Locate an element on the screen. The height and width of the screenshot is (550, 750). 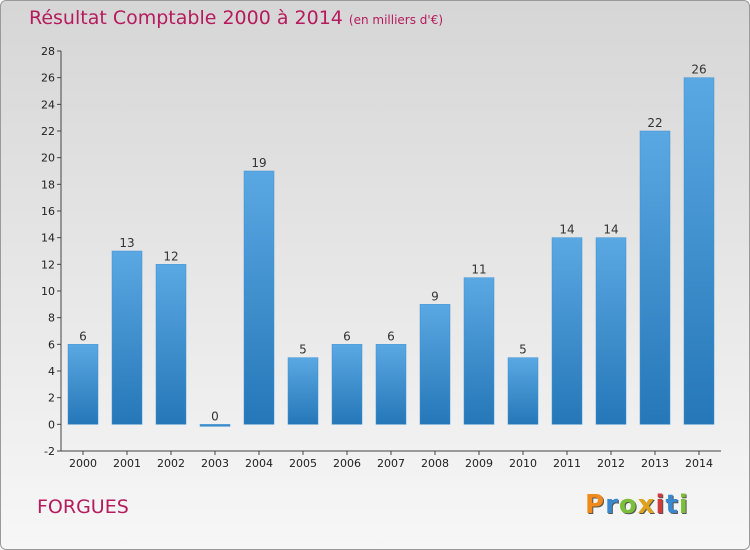
bar-2001 is located at coordinates (127, 337).